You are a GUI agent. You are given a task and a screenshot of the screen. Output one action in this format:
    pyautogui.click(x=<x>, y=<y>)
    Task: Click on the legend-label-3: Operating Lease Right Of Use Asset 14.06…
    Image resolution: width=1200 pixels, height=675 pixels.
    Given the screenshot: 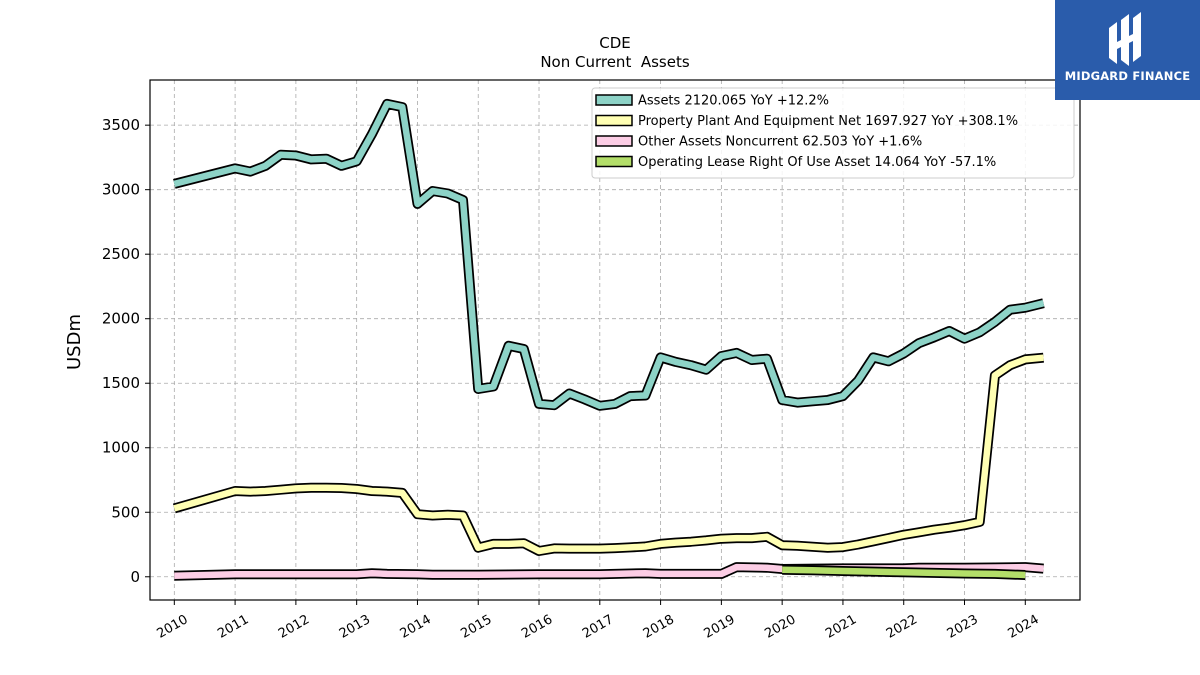 What is the action you would take?
    pyautogui.click(x=817, y=162)
    